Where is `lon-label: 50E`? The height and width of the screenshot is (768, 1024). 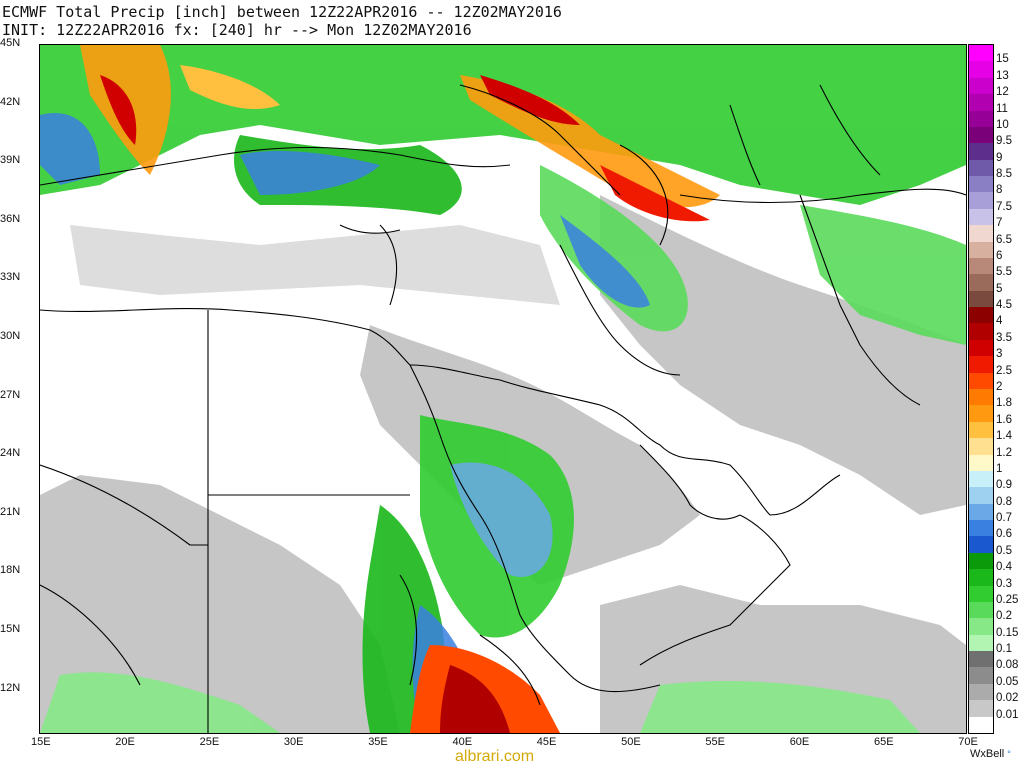
lon-label: 50E is located at coordinates (631, 742).